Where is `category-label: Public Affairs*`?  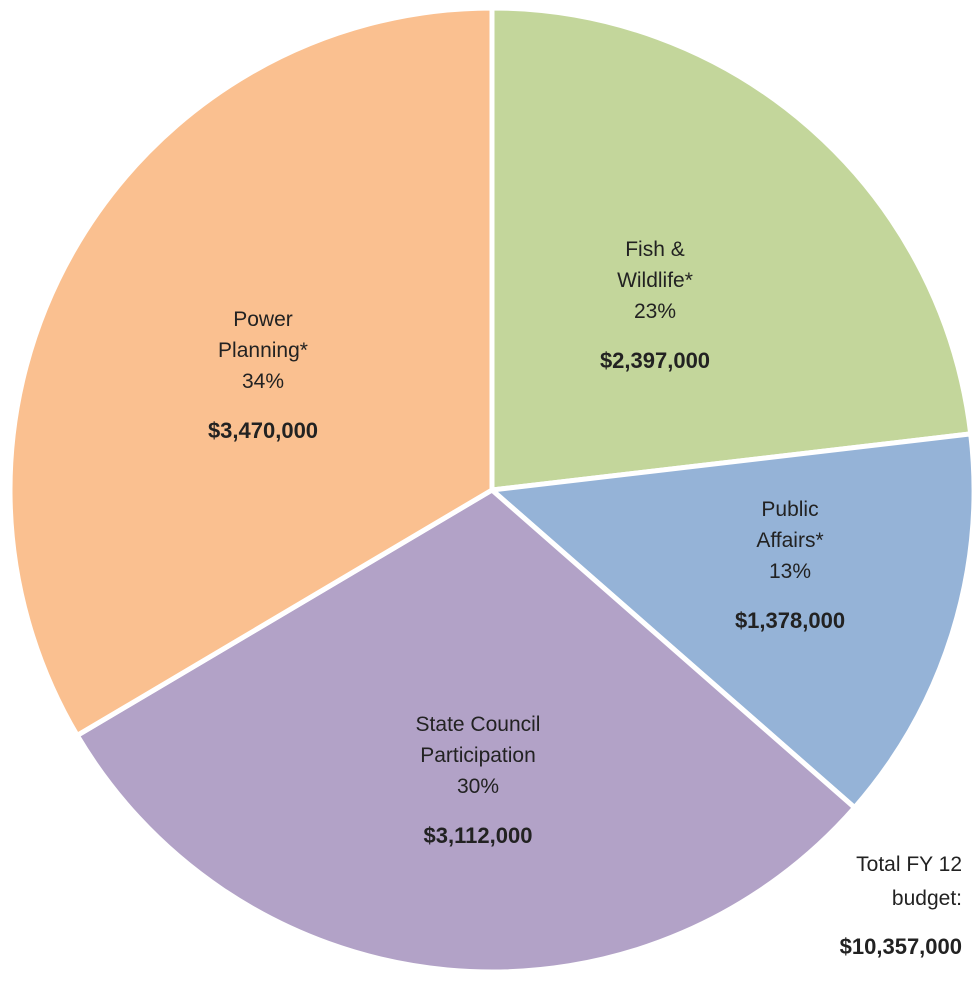 category-label: Public Affairs* is located at coordinates (790, 525).